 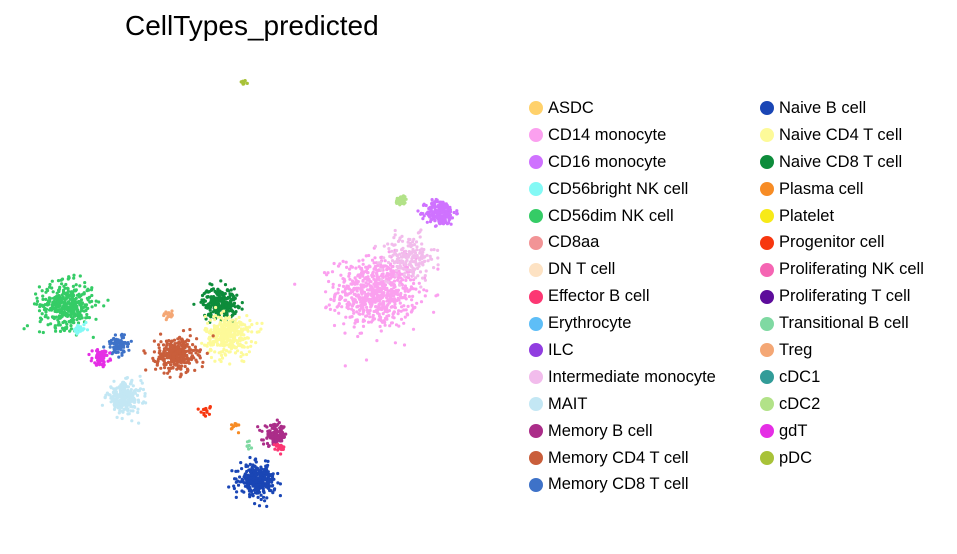 What do you see at coordinates (767, 162) in the screenshot?
I see `legend-marker` at bounding box center [767, 162].